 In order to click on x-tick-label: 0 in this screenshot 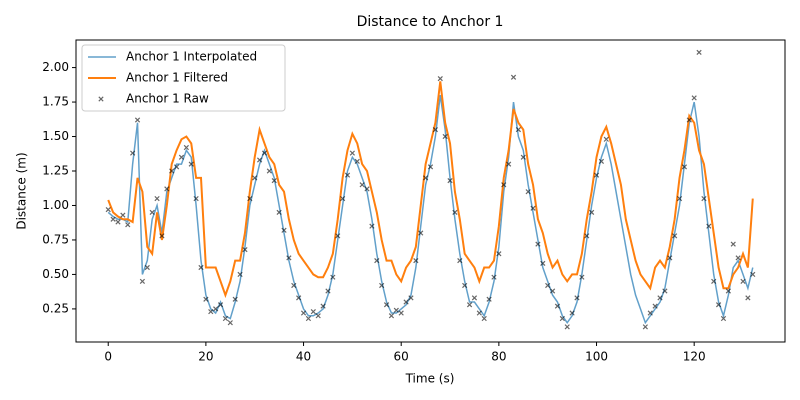, I will do `click(108, 357)`.